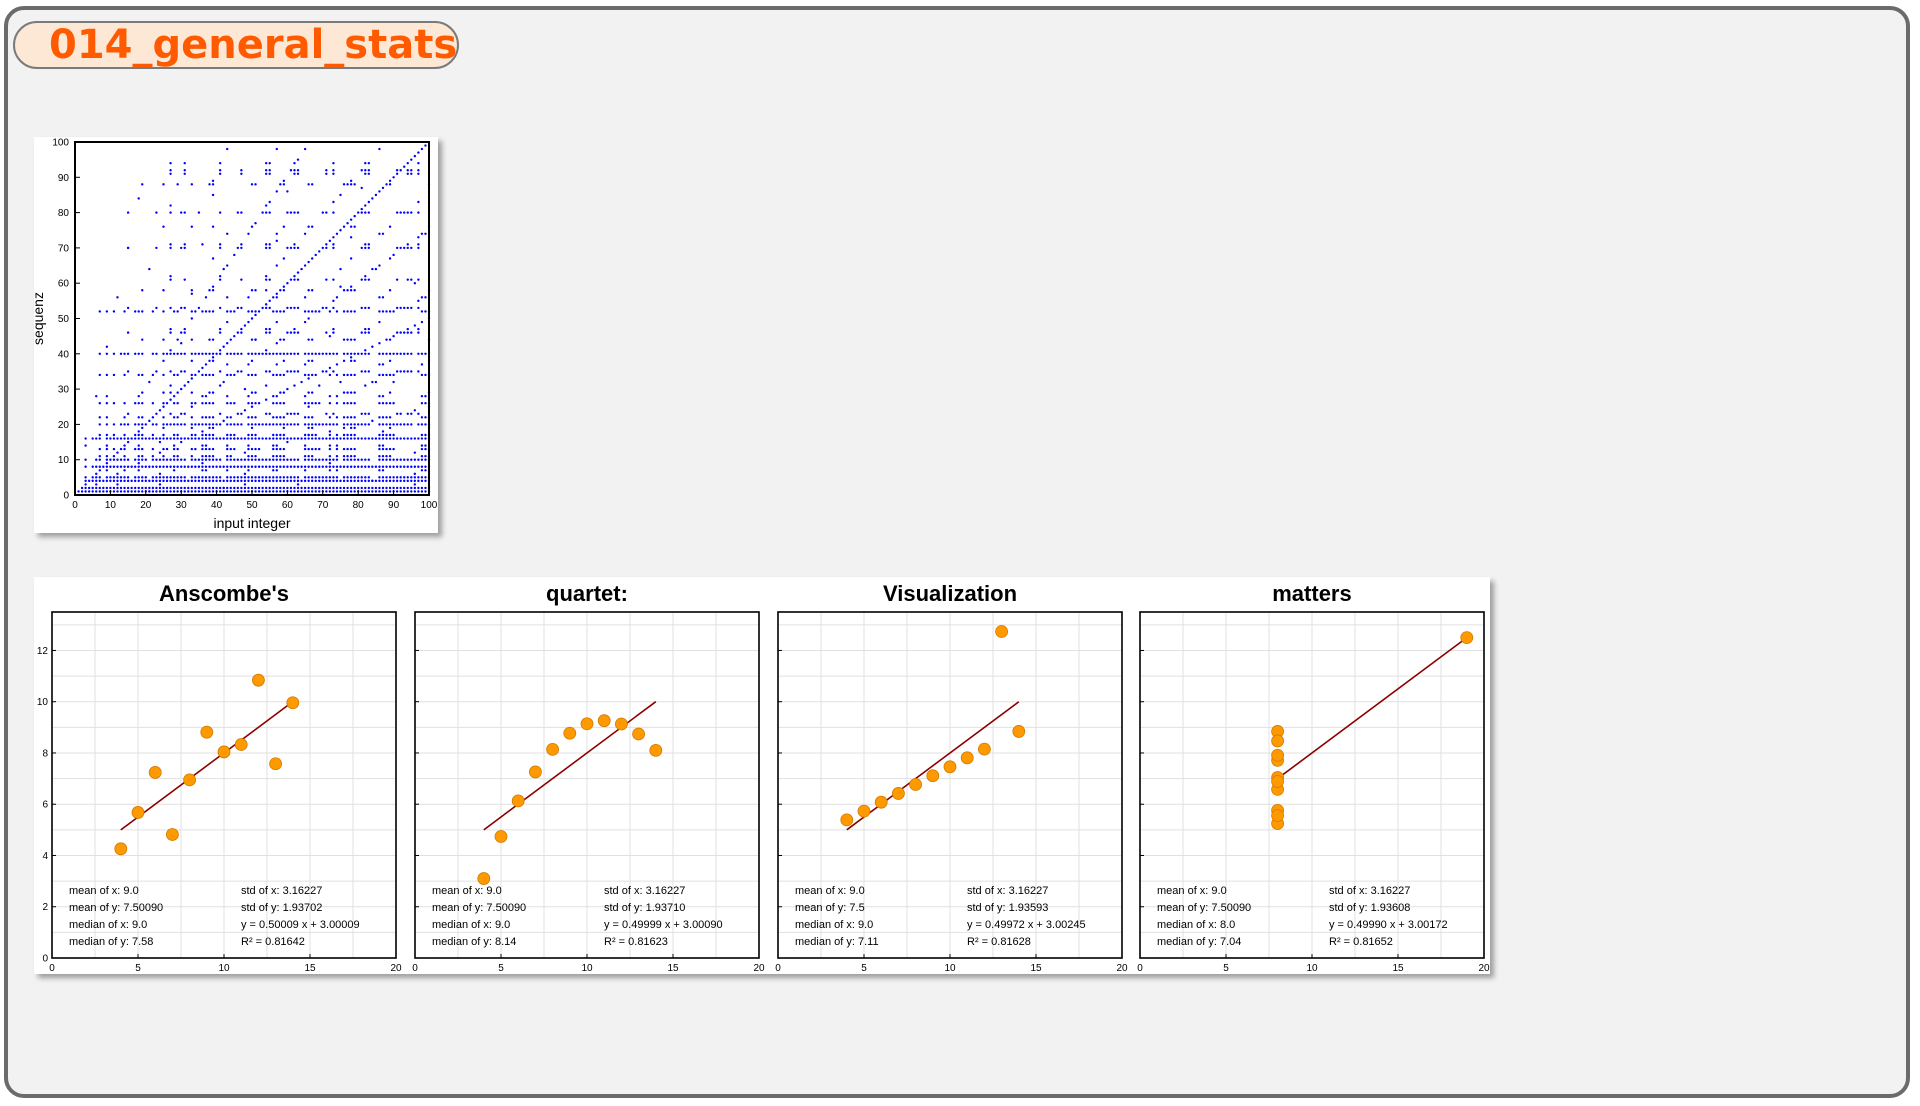  What do you see at coordinates (864, 968) in the screenshot?
I see `x-tick-label: 5` at bounding box center [864, 968].